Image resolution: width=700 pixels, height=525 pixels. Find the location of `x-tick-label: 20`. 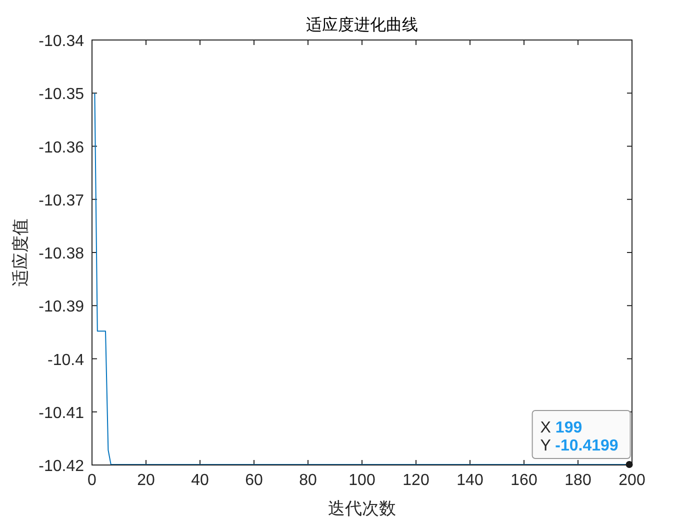

x-tick-label: 20 is located at coordinates (146, 480).